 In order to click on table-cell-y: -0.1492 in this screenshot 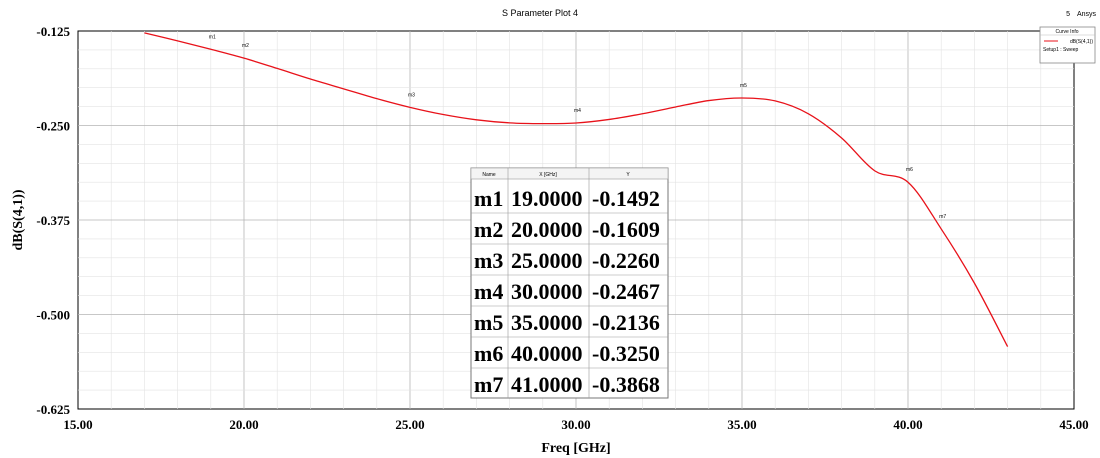, I will do `click(626, 198)`.